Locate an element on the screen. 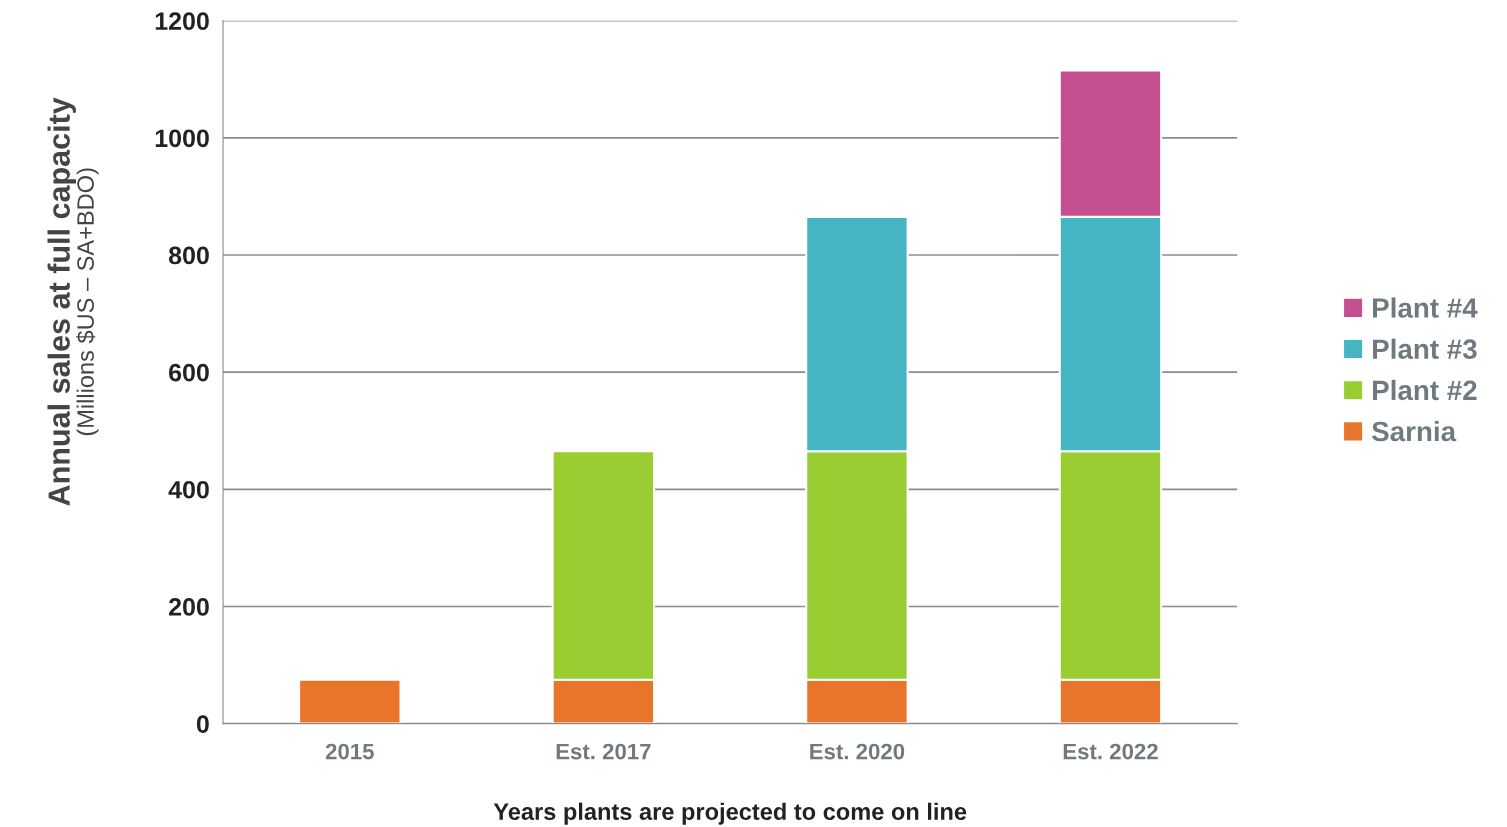 The height and width of the screenshot is (827, 1507). x-tick-label: 2015 is located at coordinates (349, 751).